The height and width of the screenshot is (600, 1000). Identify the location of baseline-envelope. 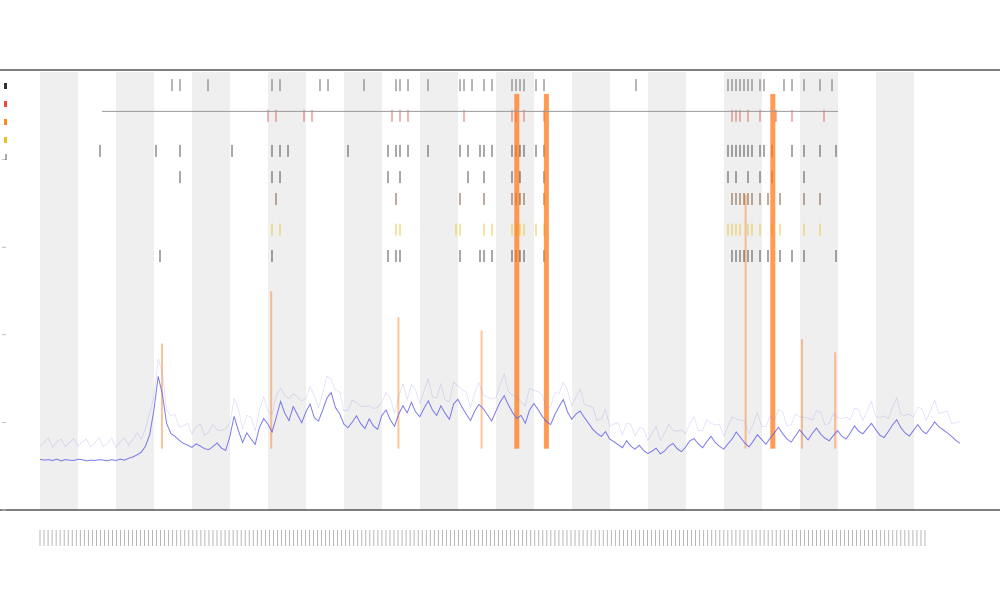
(500, 403).